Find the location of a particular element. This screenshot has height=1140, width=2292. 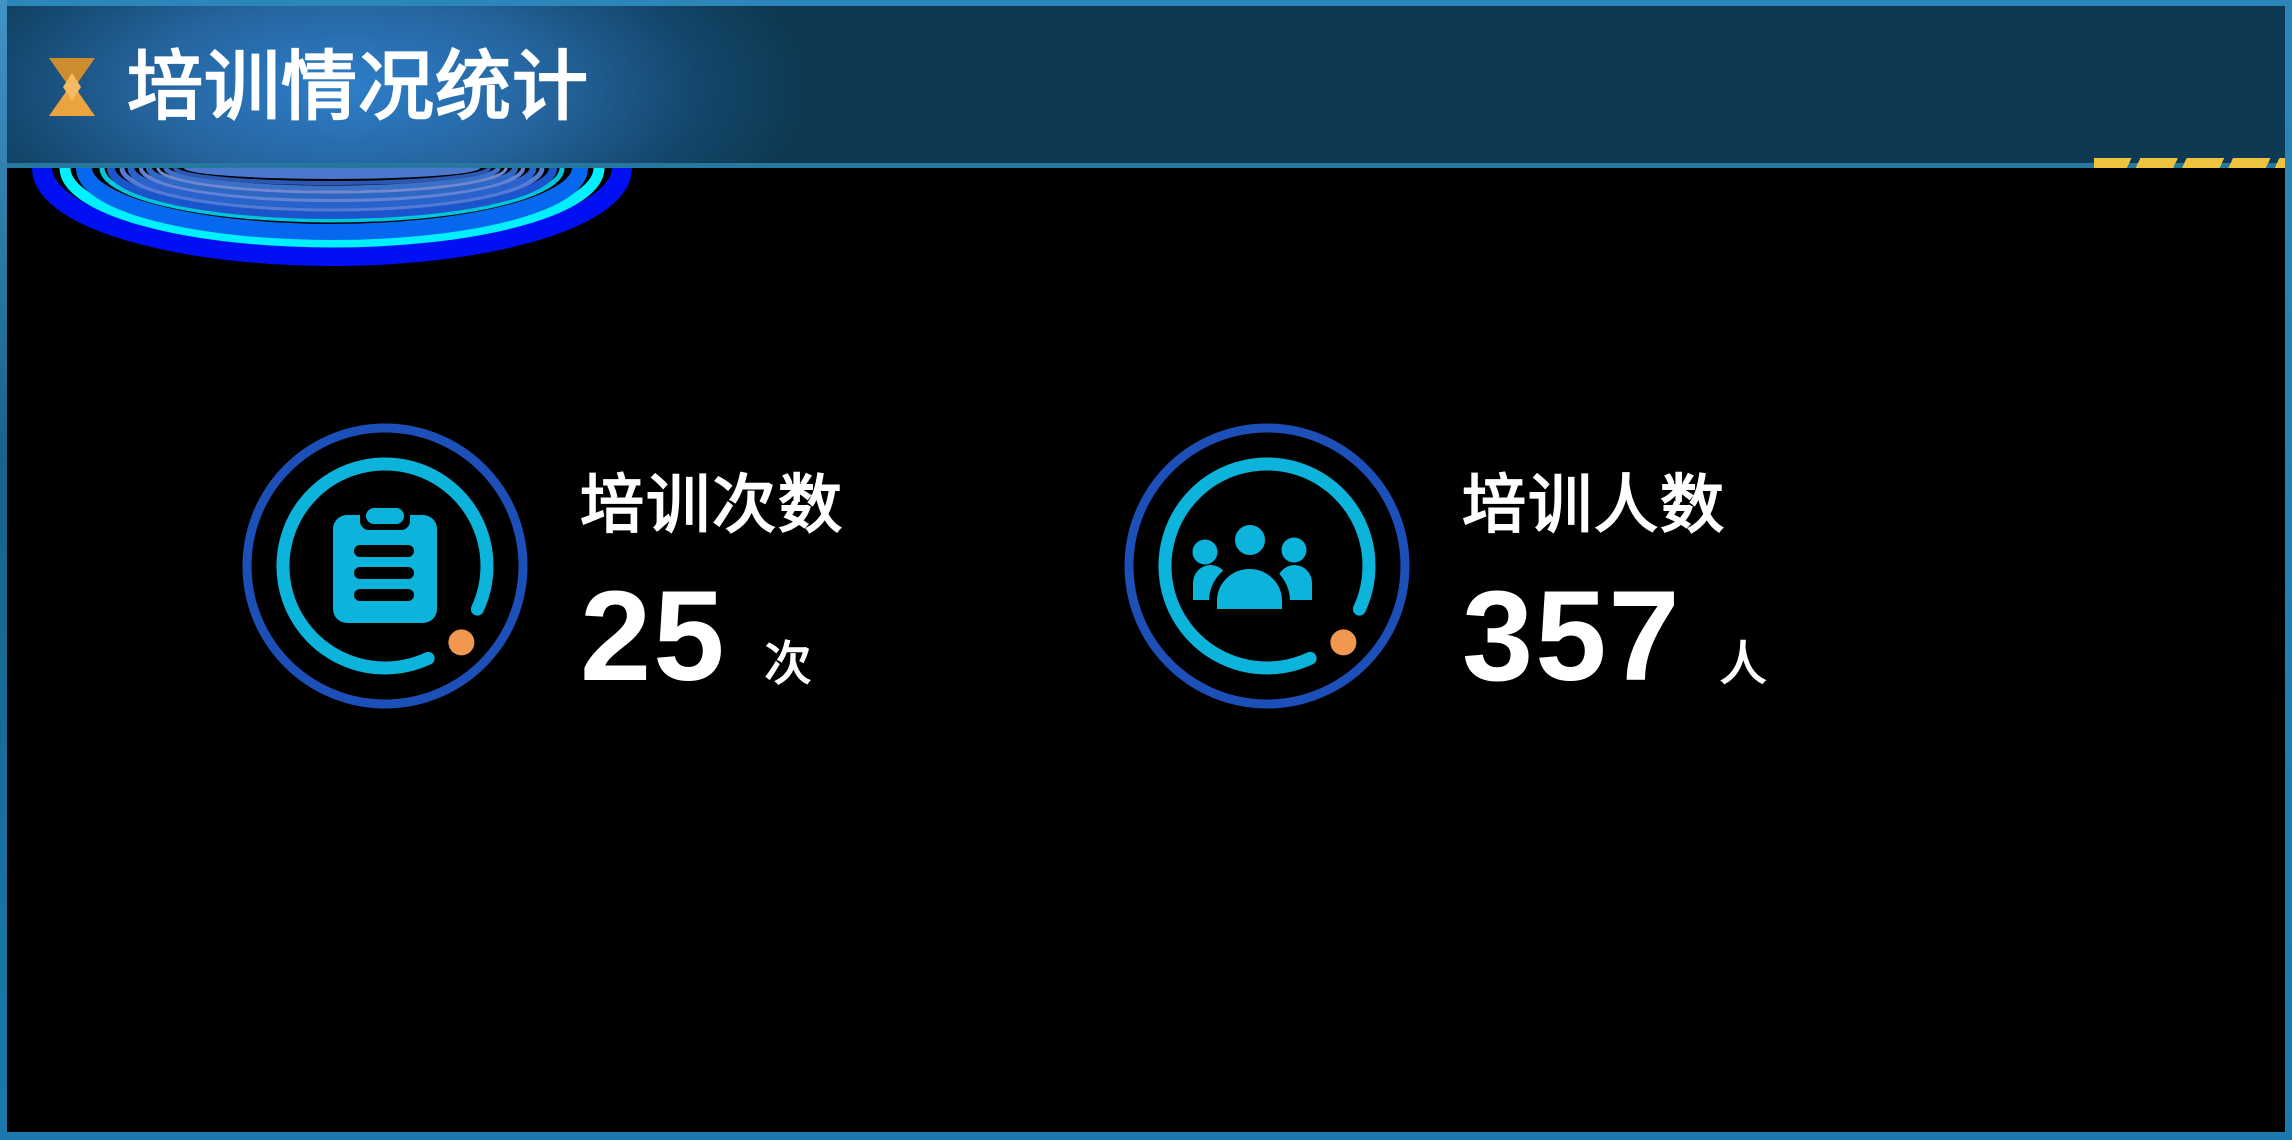

hourglass-icon is located at coordinates (72, 86).